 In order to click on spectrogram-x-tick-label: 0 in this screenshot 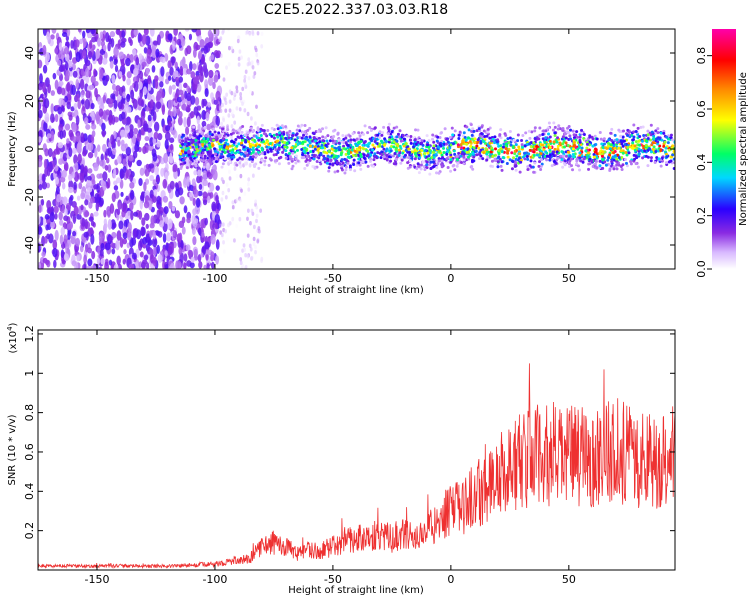, I will do `click(450, 278)`.